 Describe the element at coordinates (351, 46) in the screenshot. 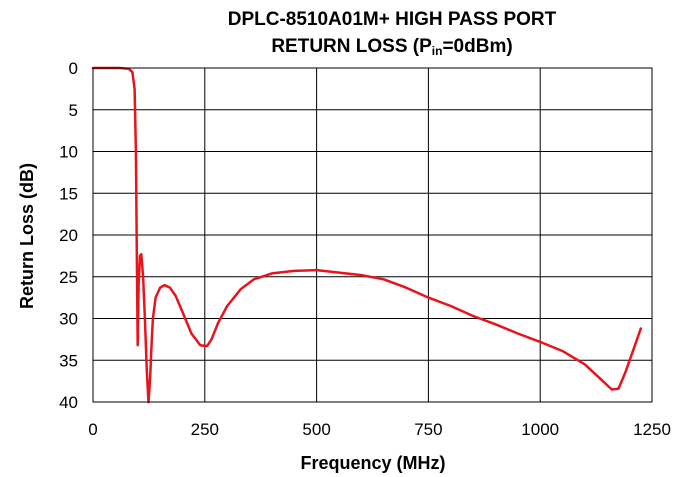

I see `chart-title-line2-prefix: RETURN LOSS (P` at that location.